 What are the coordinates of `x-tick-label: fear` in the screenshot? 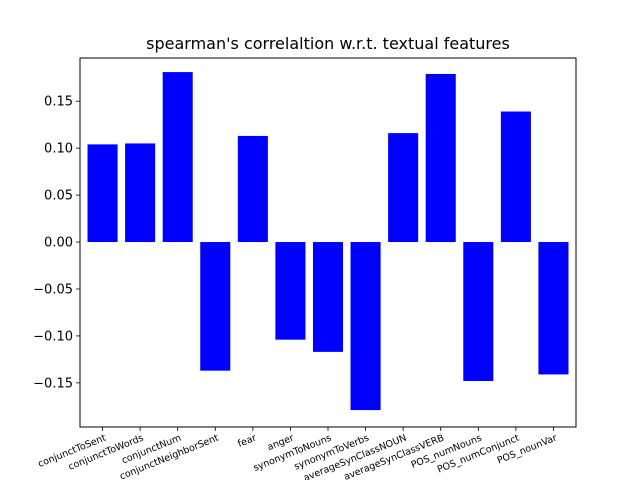 It's located at (247, 441).